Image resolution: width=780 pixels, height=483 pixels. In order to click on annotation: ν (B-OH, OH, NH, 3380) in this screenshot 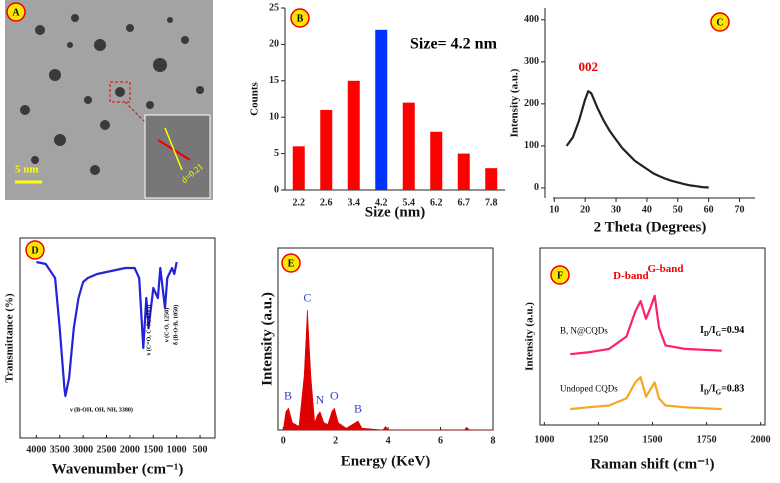, I will do `click(101, 409)`.